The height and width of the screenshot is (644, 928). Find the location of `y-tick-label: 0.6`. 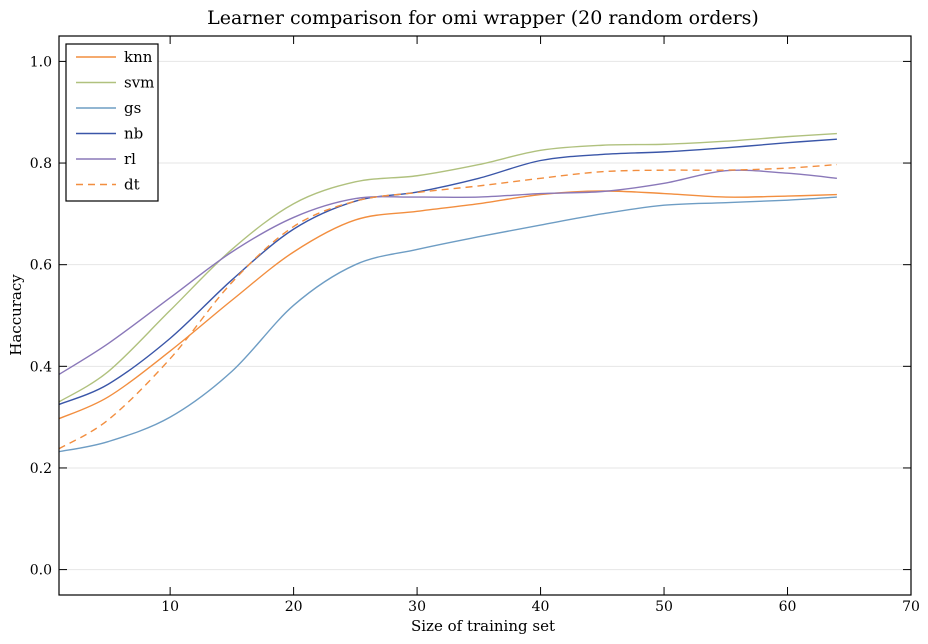

y-tick-label: 0.6 is located at coordinates (41, 266).